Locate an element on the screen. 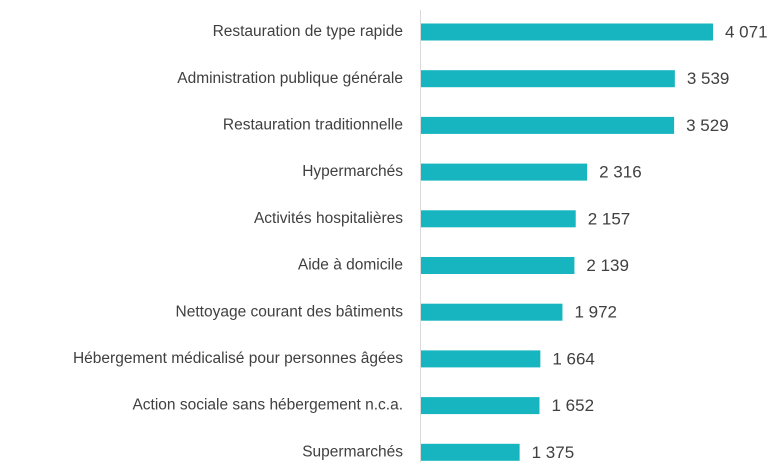 This screenshot has width=776, height=462. category-label: Restauration de type rapide is located at coordinates (308, 31).